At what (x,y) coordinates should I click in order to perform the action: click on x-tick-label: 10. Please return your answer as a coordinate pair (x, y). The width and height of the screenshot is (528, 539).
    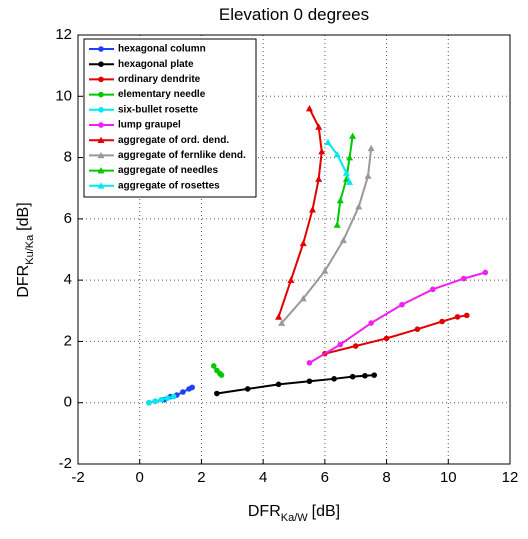
    Looking at the image, I should click on (448, 477).